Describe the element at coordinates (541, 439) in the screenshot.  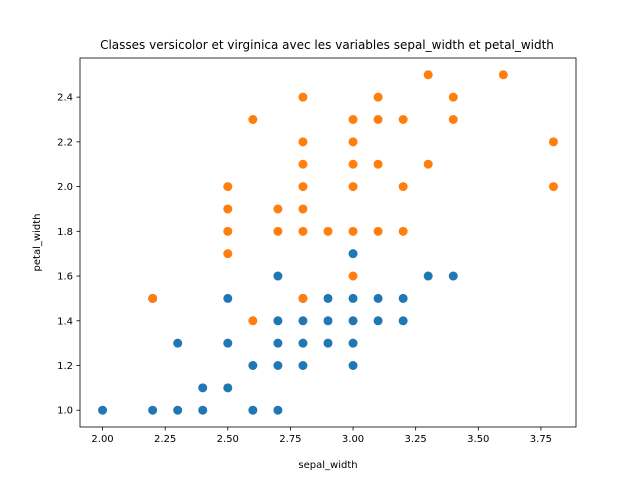
I see `x-tick-label: 3.75` at that location.